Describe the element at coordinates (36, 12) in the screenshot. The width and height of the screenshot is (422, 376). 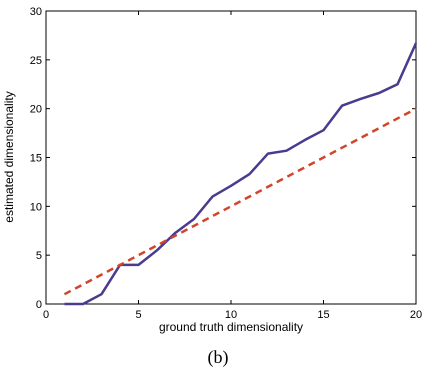
I see `y-tick-label: 30` at that location.